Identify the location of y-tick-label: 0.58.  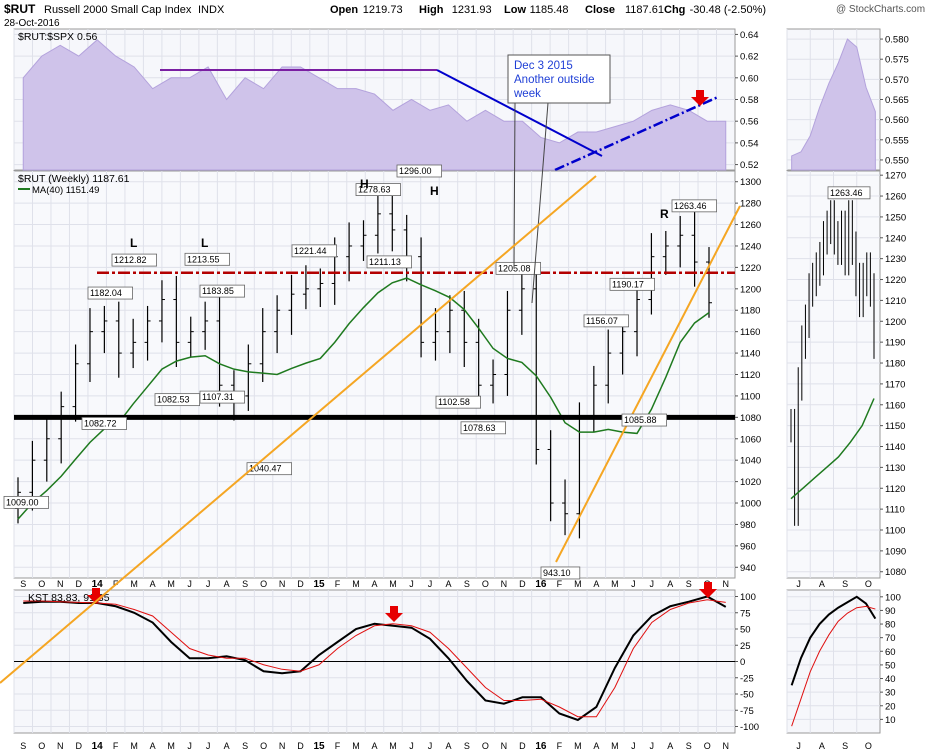
(749, 100).